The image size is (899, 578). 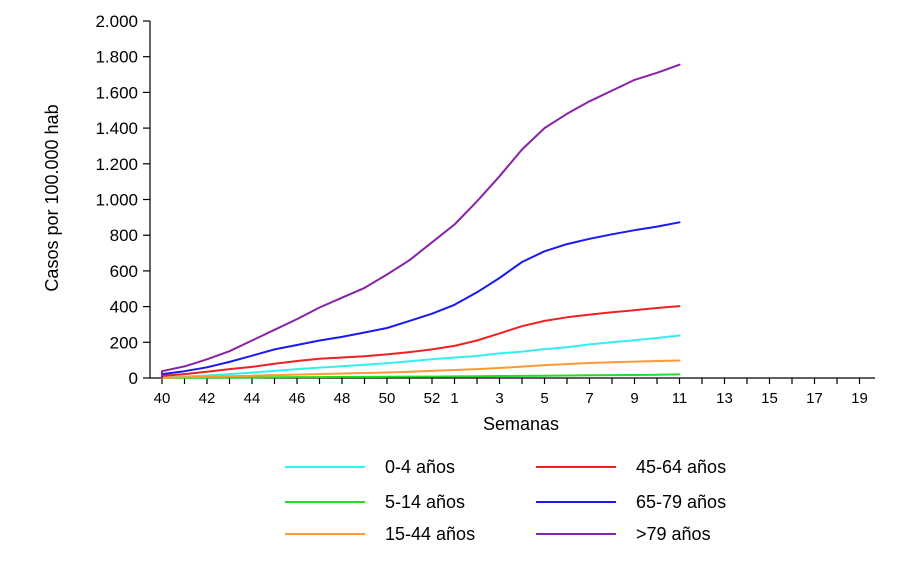 I want to click on x-tick-label: 40, so click(x=162, y=398).